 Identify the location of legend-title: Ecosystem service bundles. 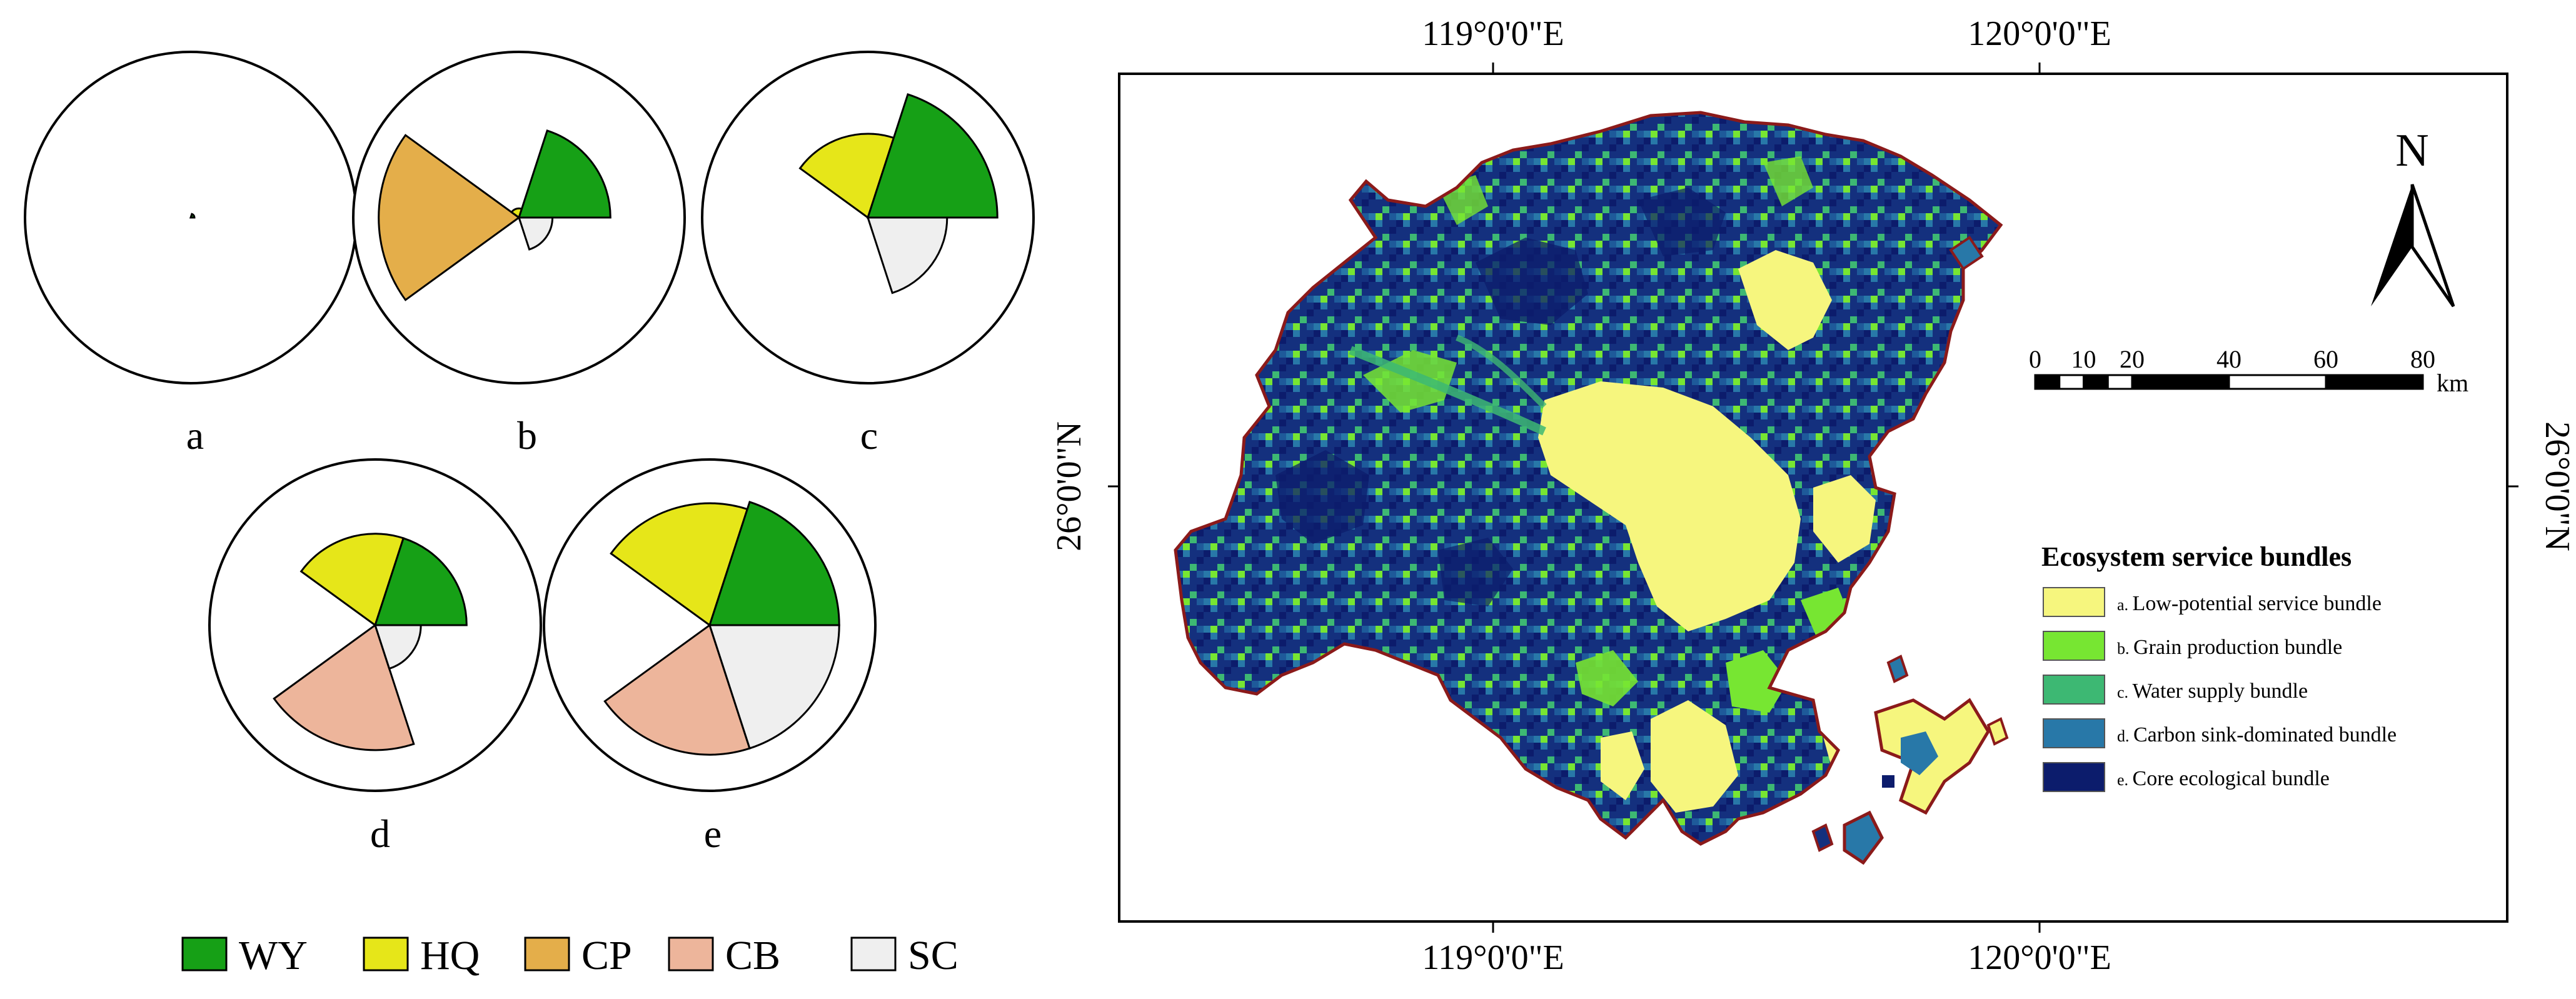
(2196, 556).